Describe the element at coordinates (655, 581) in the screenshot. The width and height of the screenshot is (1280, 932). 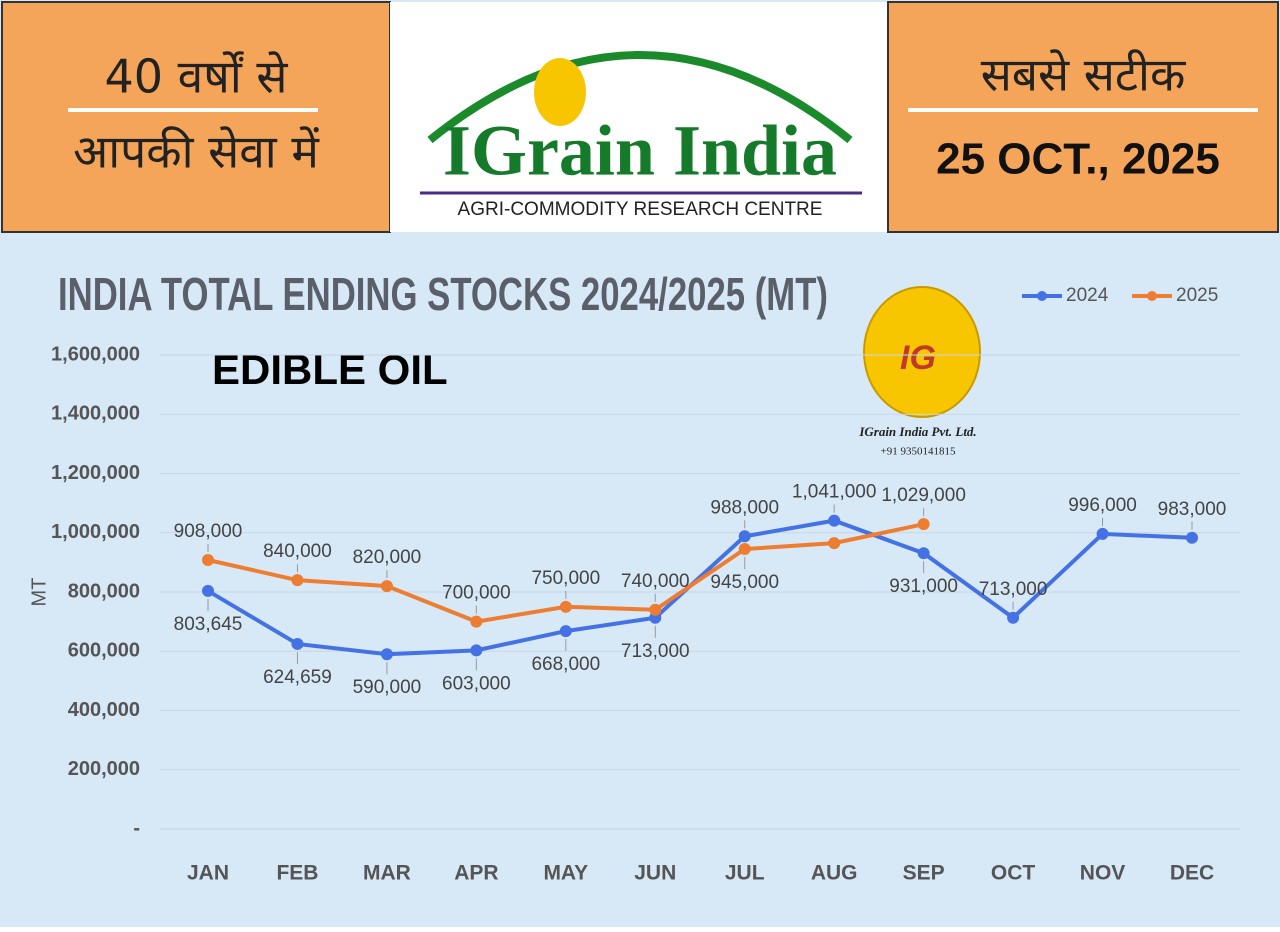
I see `data-label: 740,000` at that location.